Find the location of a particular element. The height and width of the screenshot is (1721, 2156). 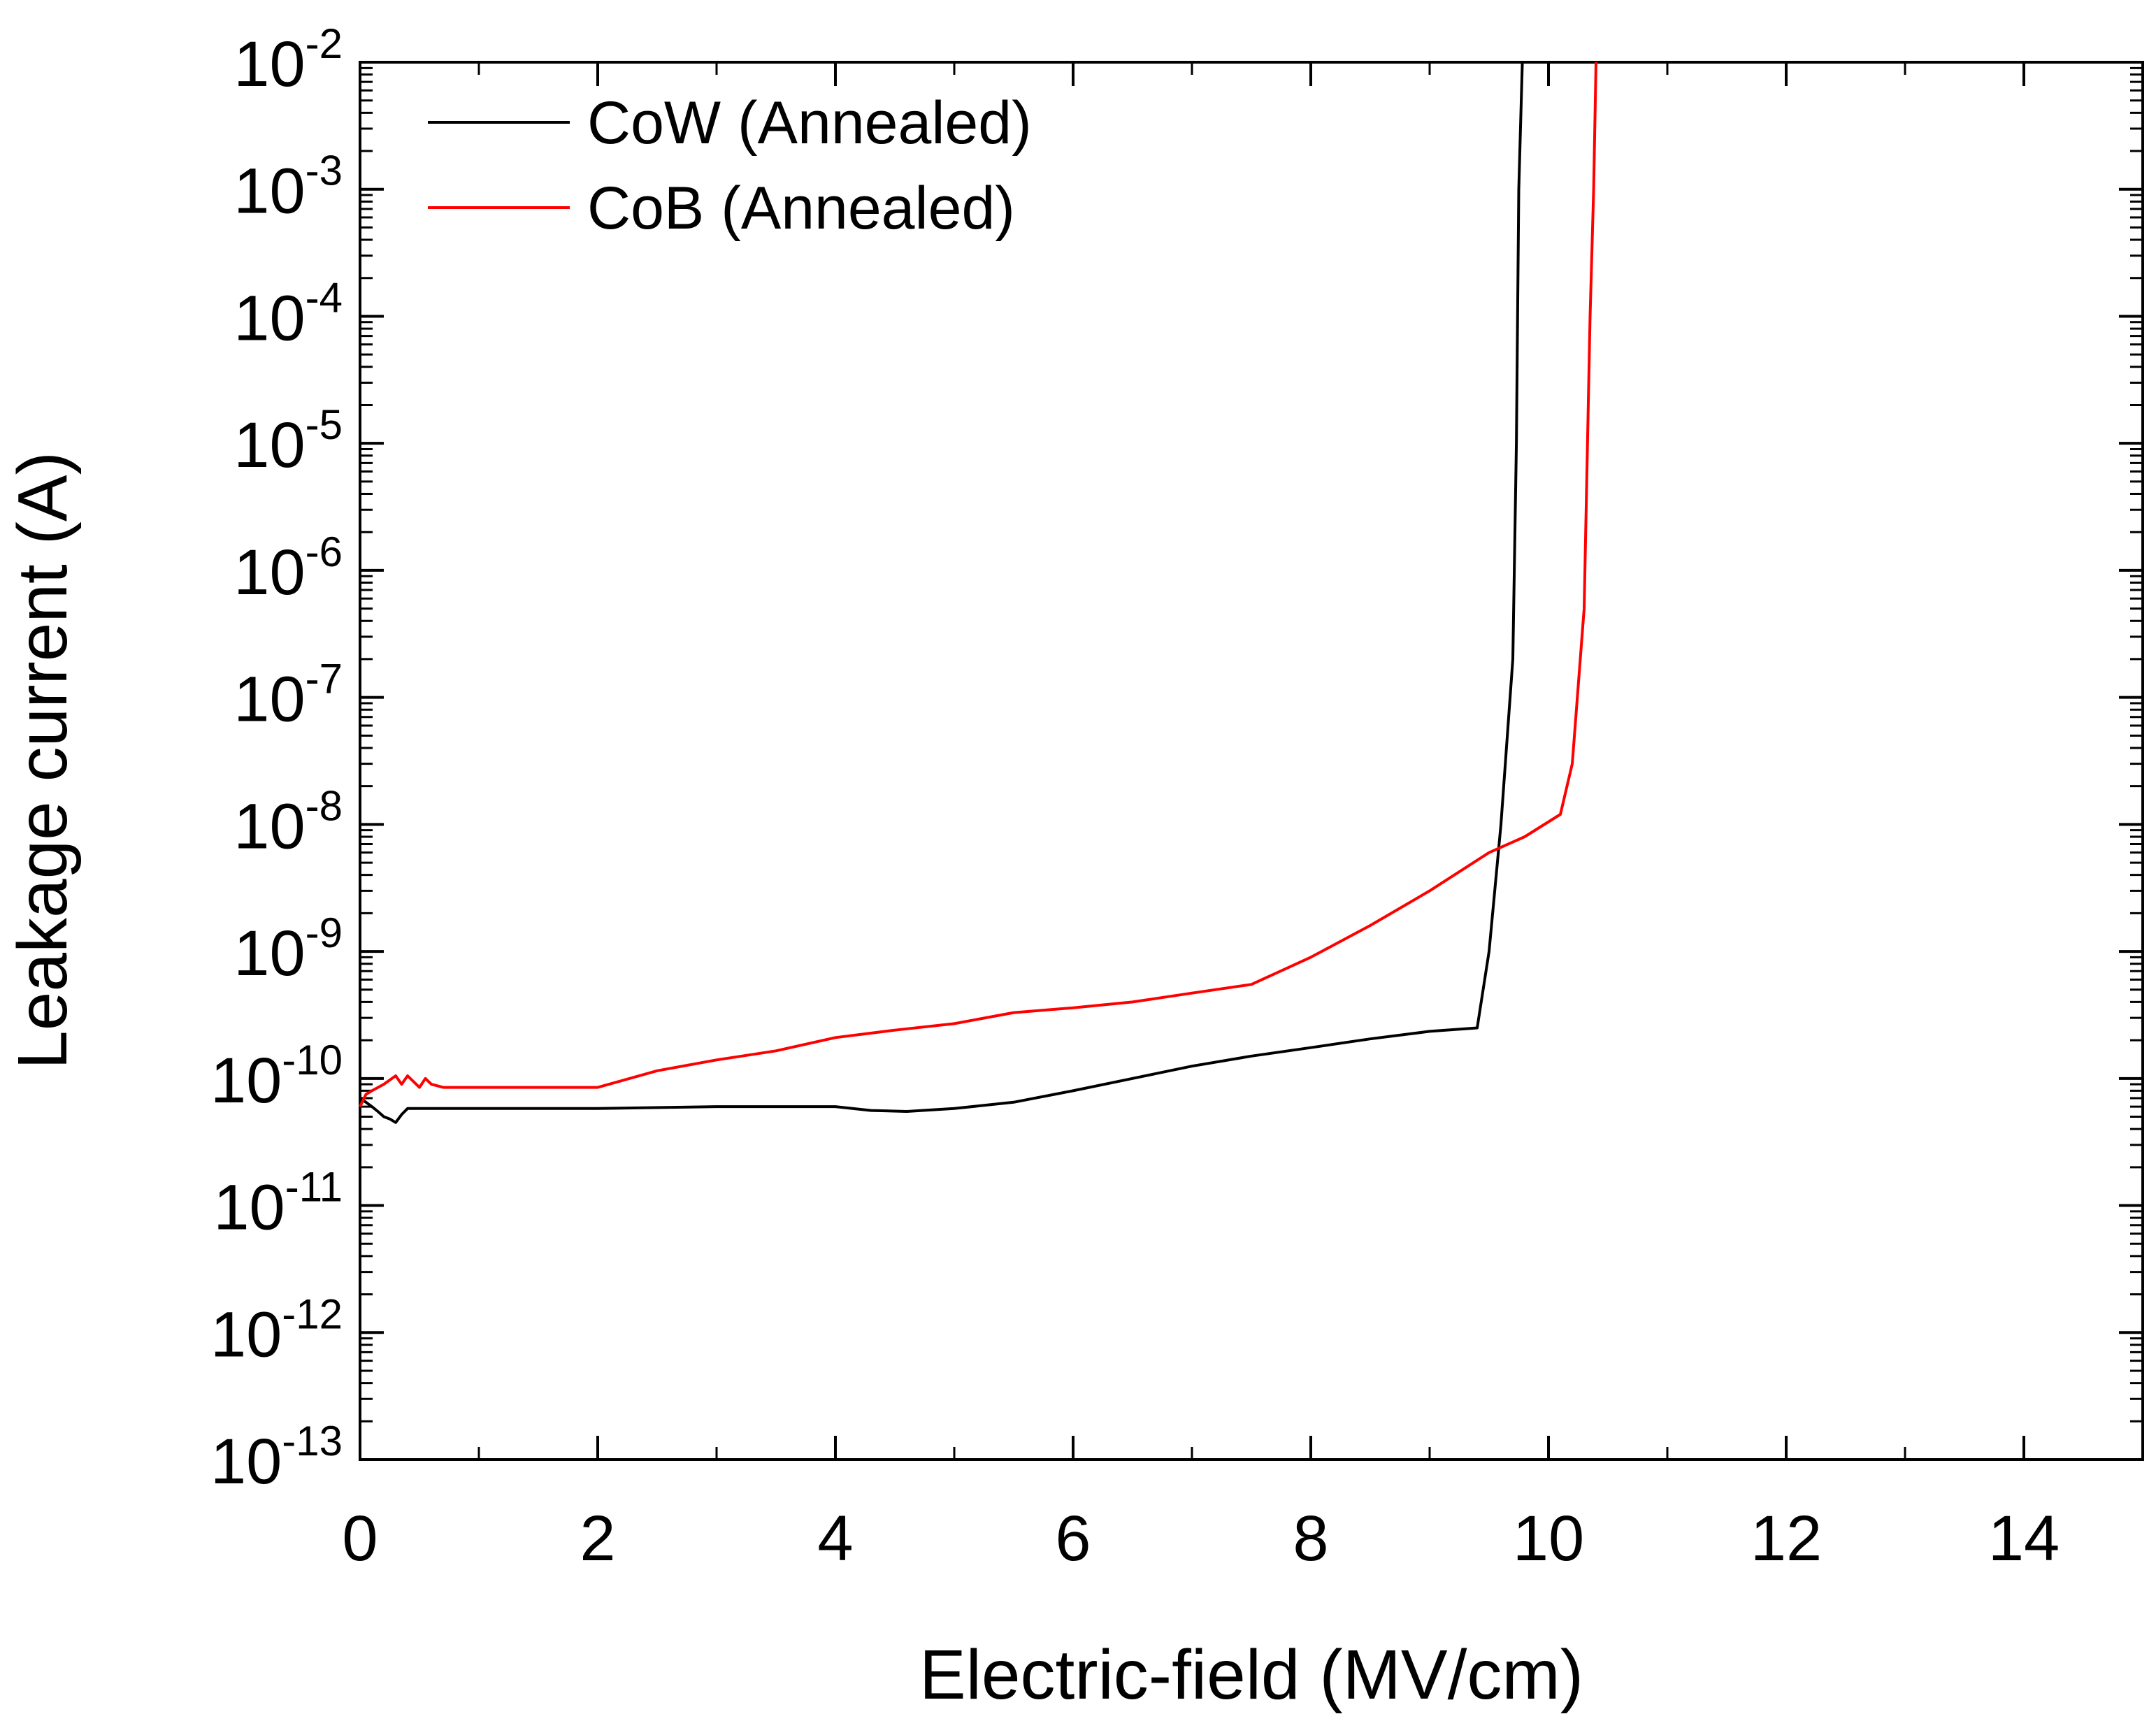

y-tick-label: 10⁻⁸ is located at coordinates (288, 822).